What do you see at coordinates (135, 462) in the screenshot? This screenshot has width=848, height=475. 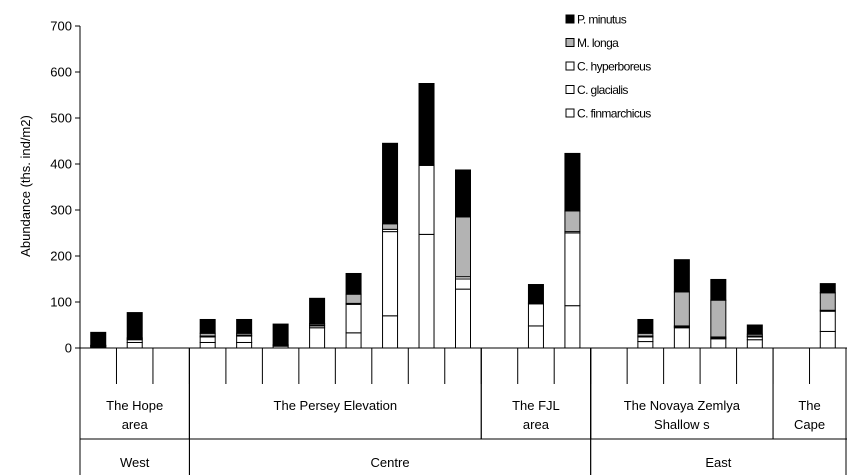 I see `region-label: West` at bounding box center [135, 462].